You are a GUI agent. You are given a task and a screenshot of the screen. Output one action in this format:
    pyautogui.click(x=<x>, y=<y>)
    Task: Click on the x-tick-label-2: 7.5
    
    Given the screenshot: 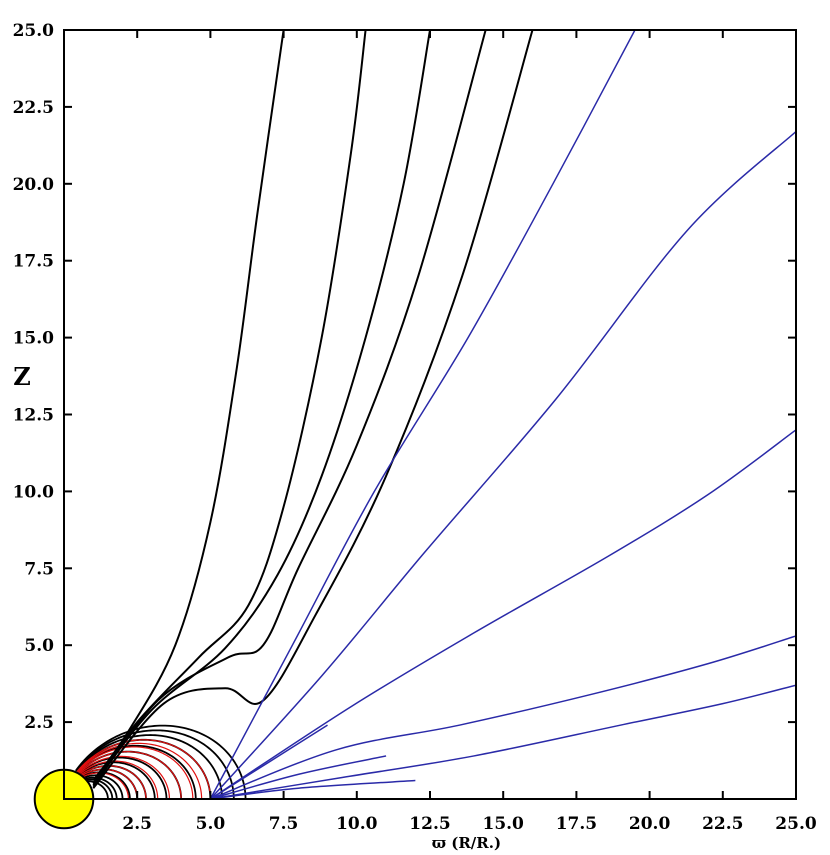 What is the action you would take?
    pyautogui.click(x=284, y=824)
    